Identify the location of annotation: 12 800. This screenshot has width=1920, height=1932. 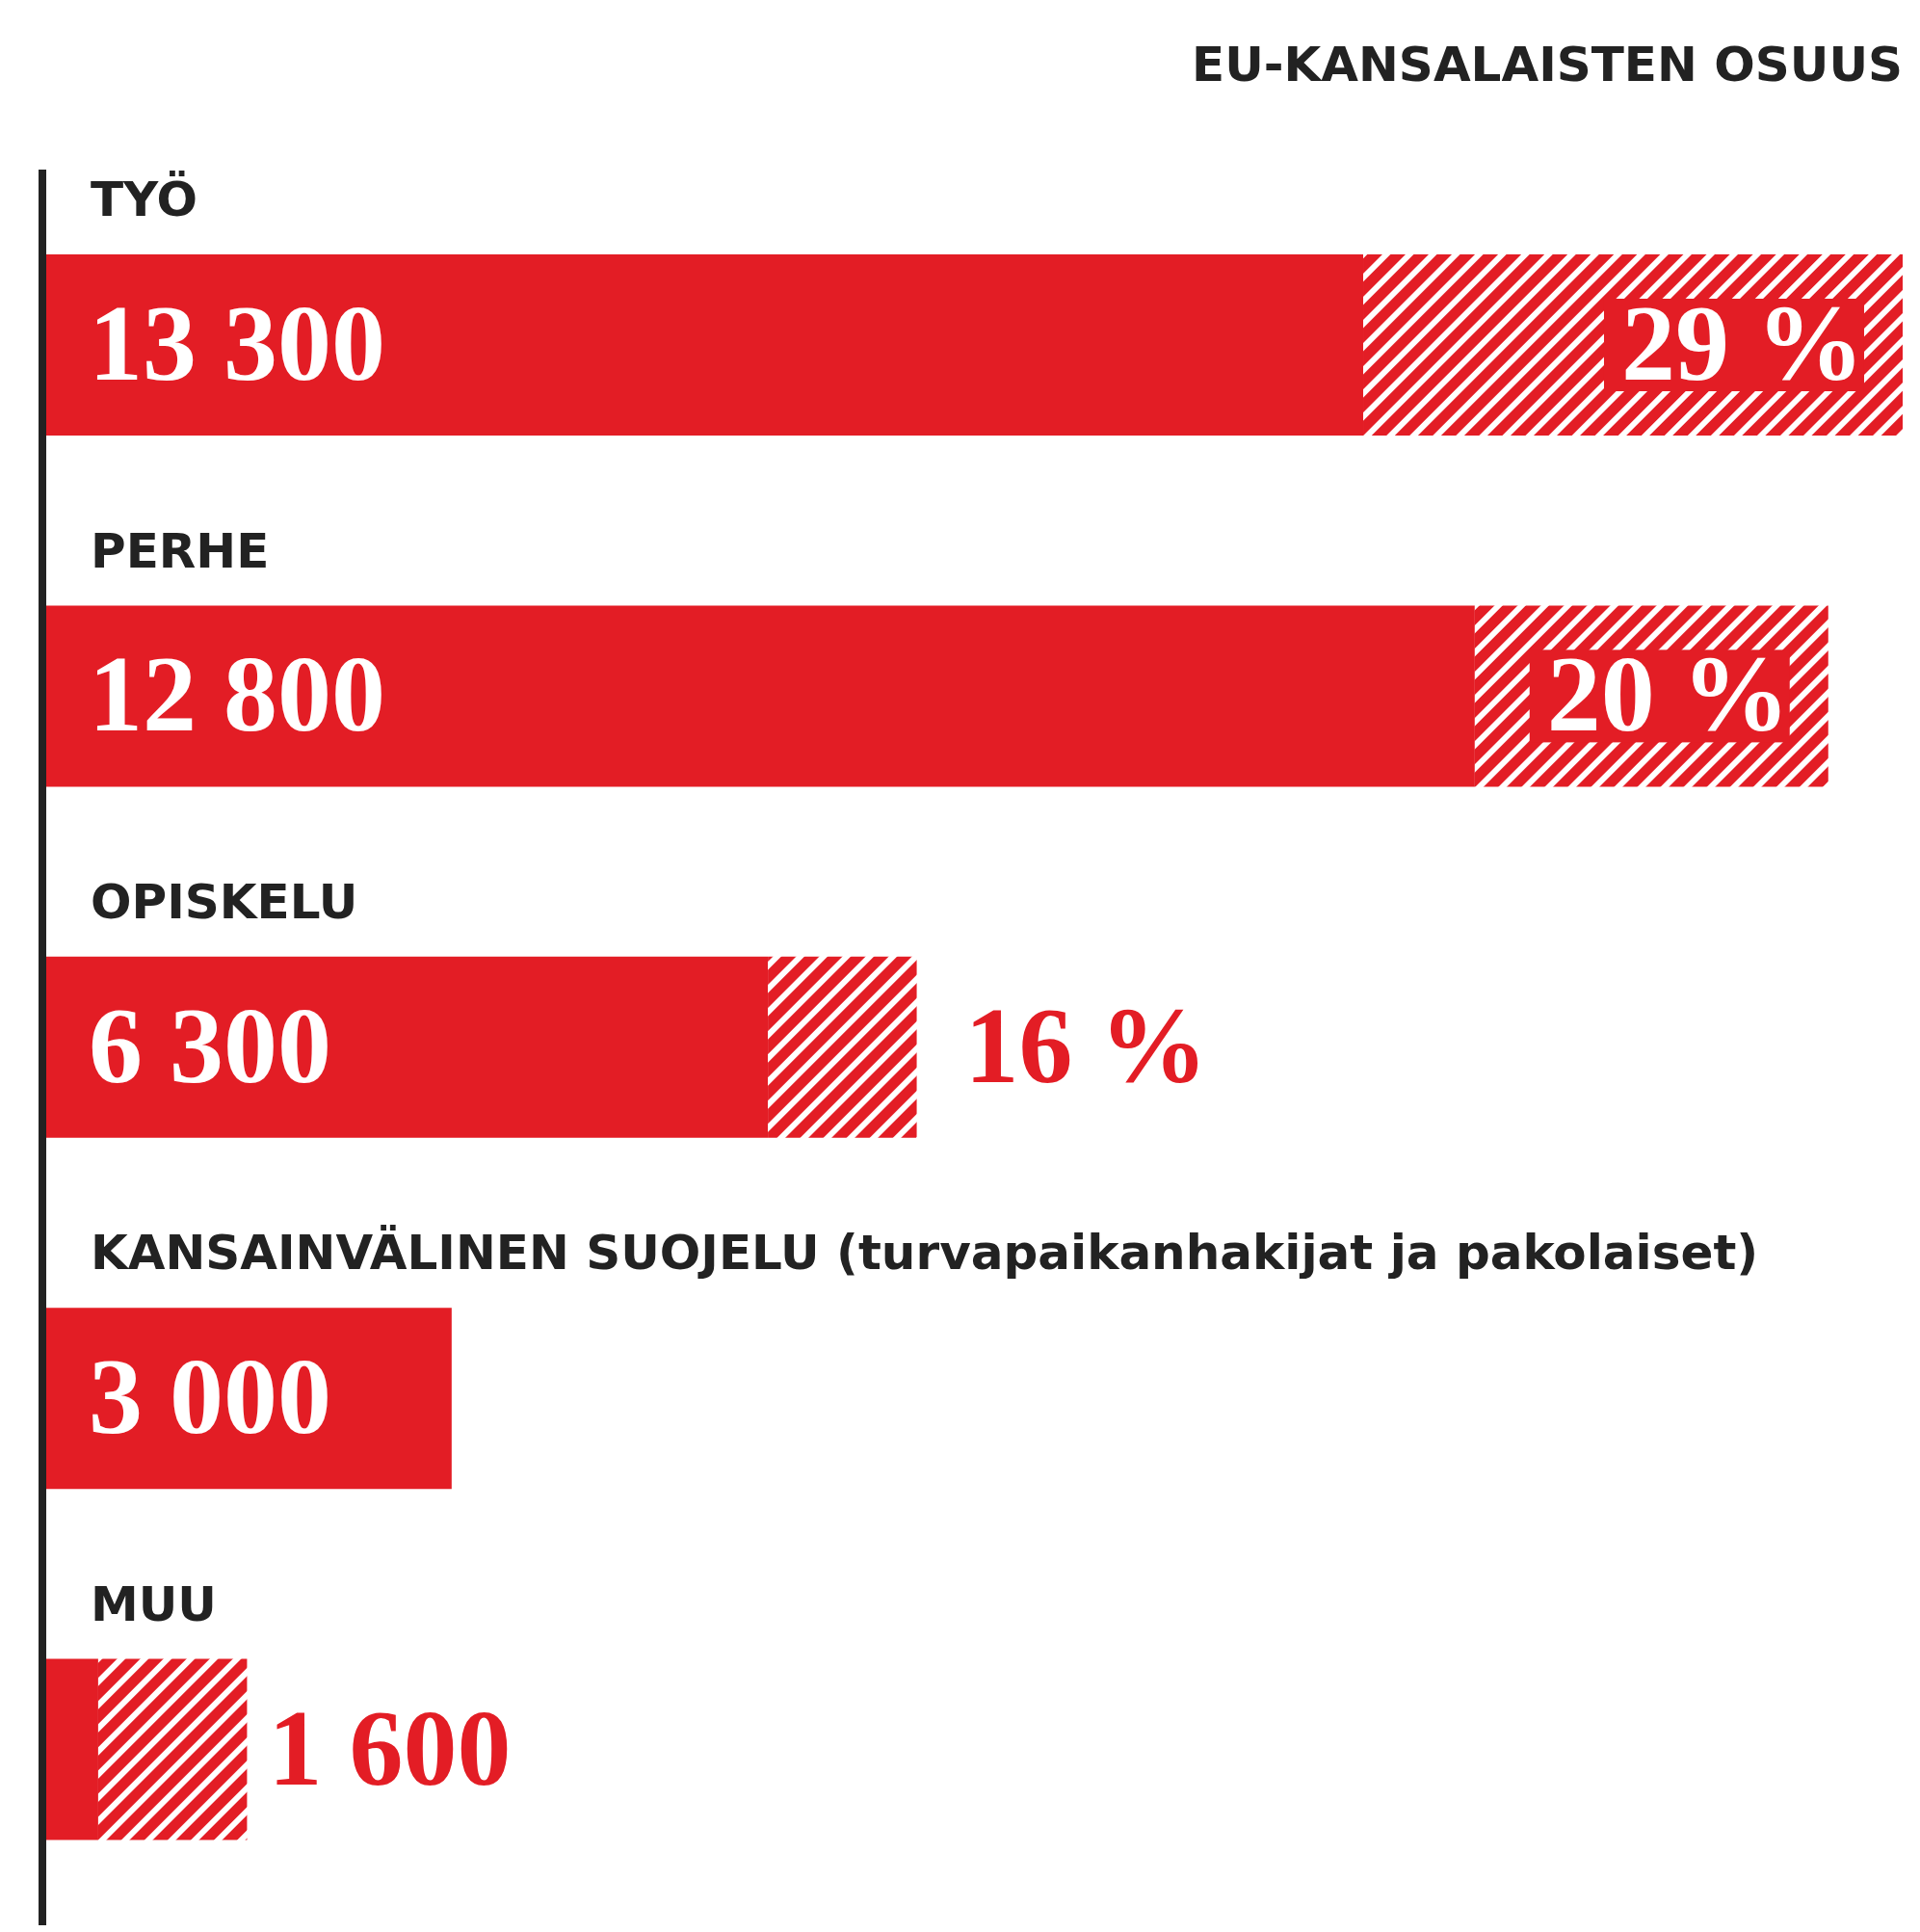
(237, 694).